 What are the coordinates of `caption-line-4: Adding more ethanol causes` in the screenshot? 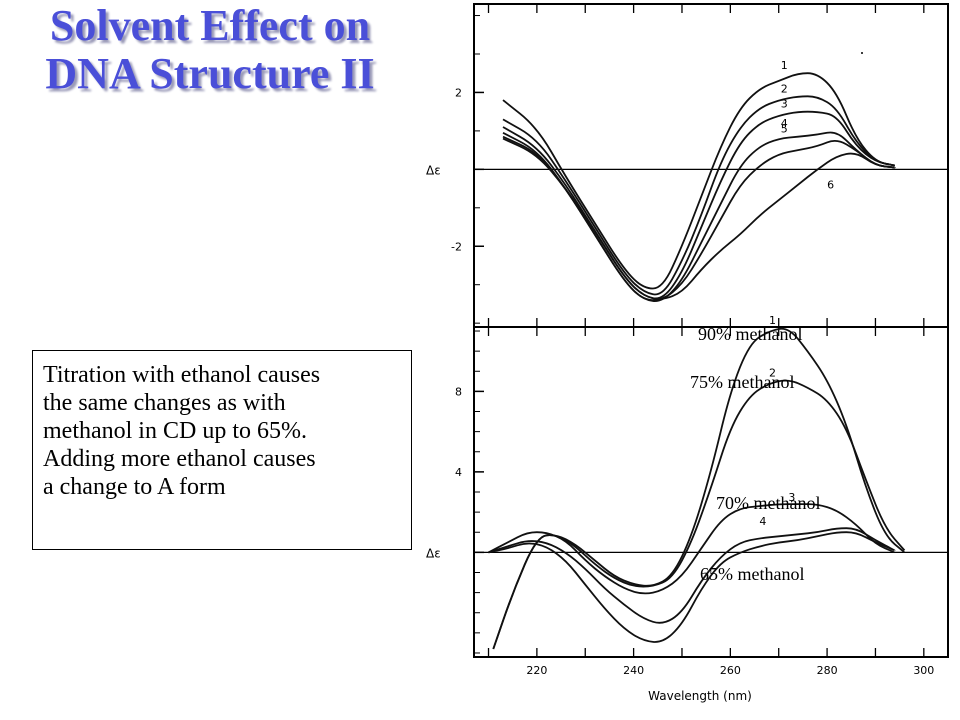 It's located at (179, 459).